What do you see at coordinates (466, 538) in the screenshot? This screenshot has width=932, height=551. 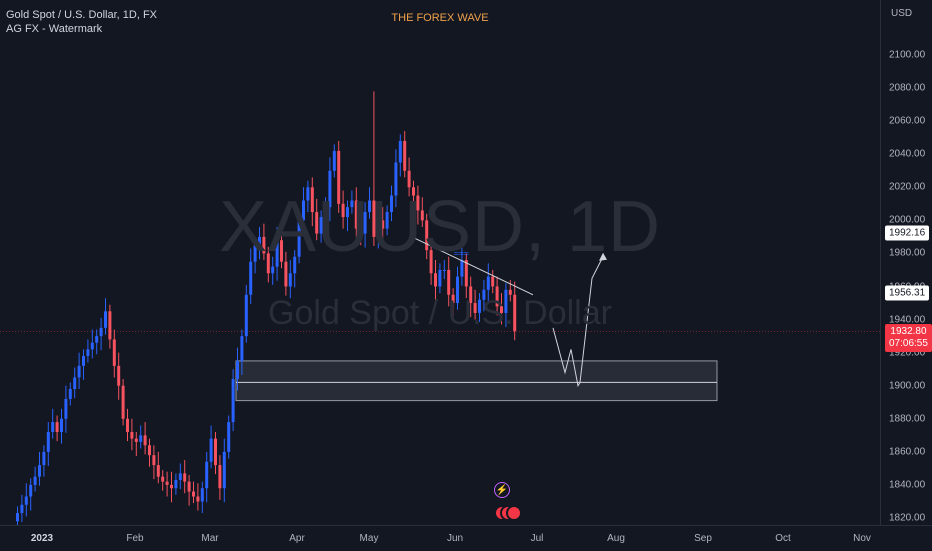 I see `time-axis: 2023 Feb Mar Apr May Jun Jul Aug Sep Oct Nov` at bounding box center [466, 538].